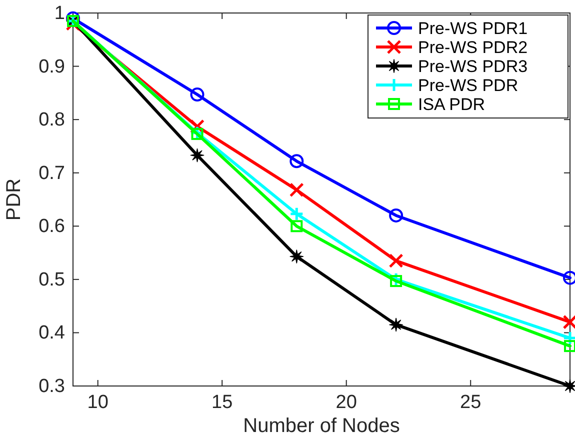 Image resolution: width=575 pixels, height=436 pixels. What do you see at coordinates (222, 402) in the screenshot?
I see `x-tick-label: 15` at bounding box center [222, 402].